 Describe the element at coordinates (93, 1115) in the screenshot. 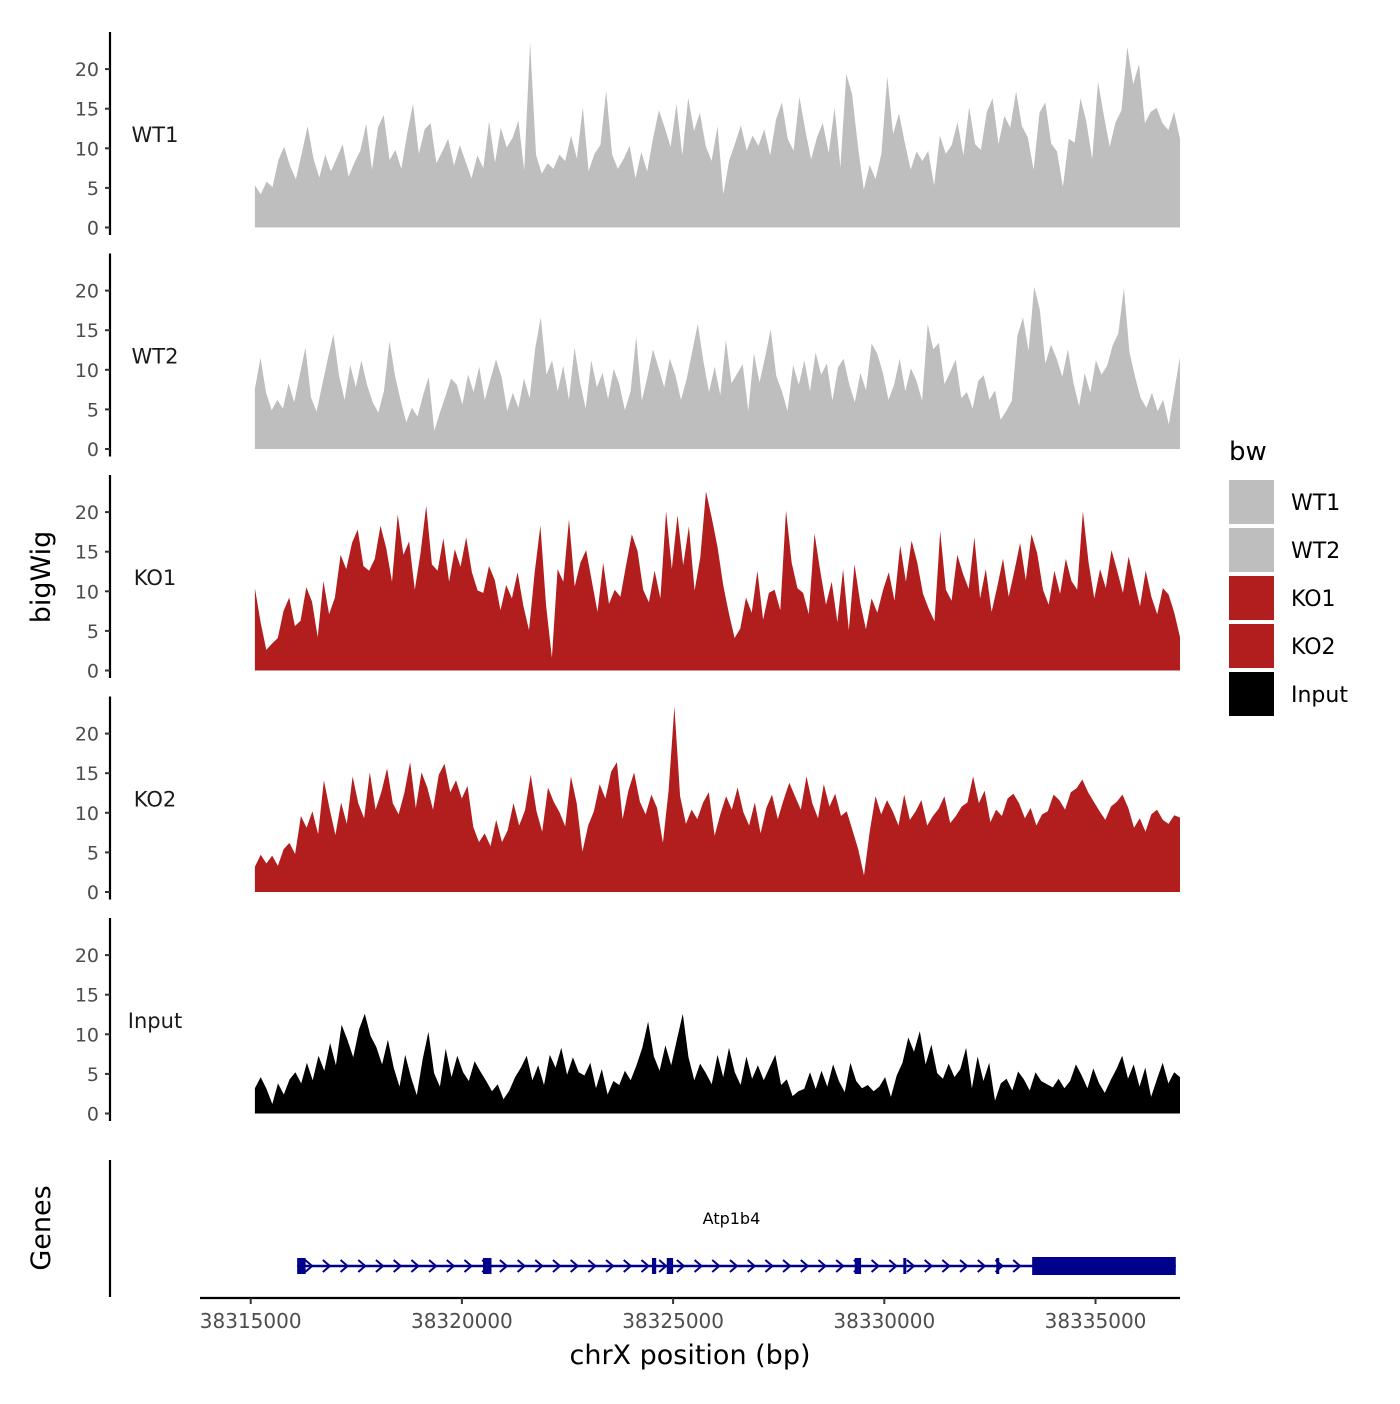

I see `y-tick-label-input-0: 0` at that location.